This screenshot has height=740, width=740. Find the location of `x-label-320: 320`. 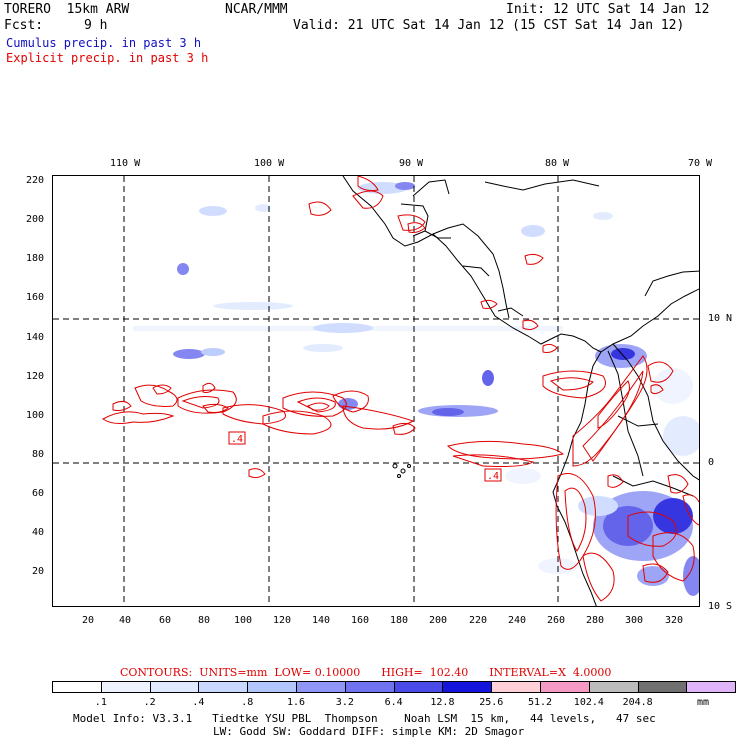

x-label-320: 320 is located at coordinates (674, 620).